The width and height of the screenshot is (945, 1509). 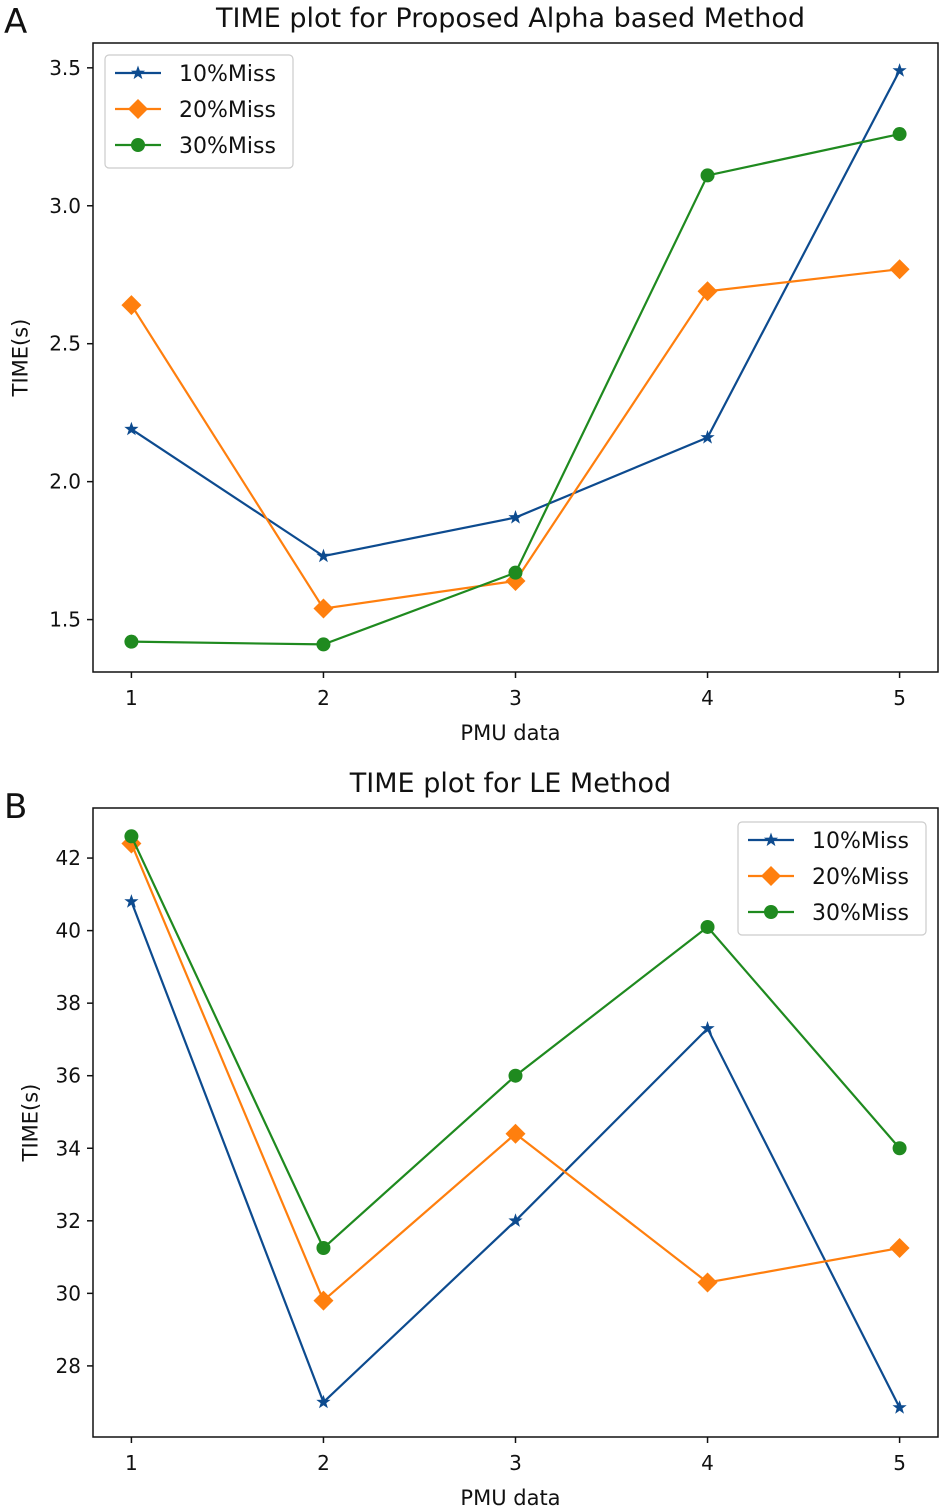 I want to click on panel-label: B, so click(x=15, y=807).